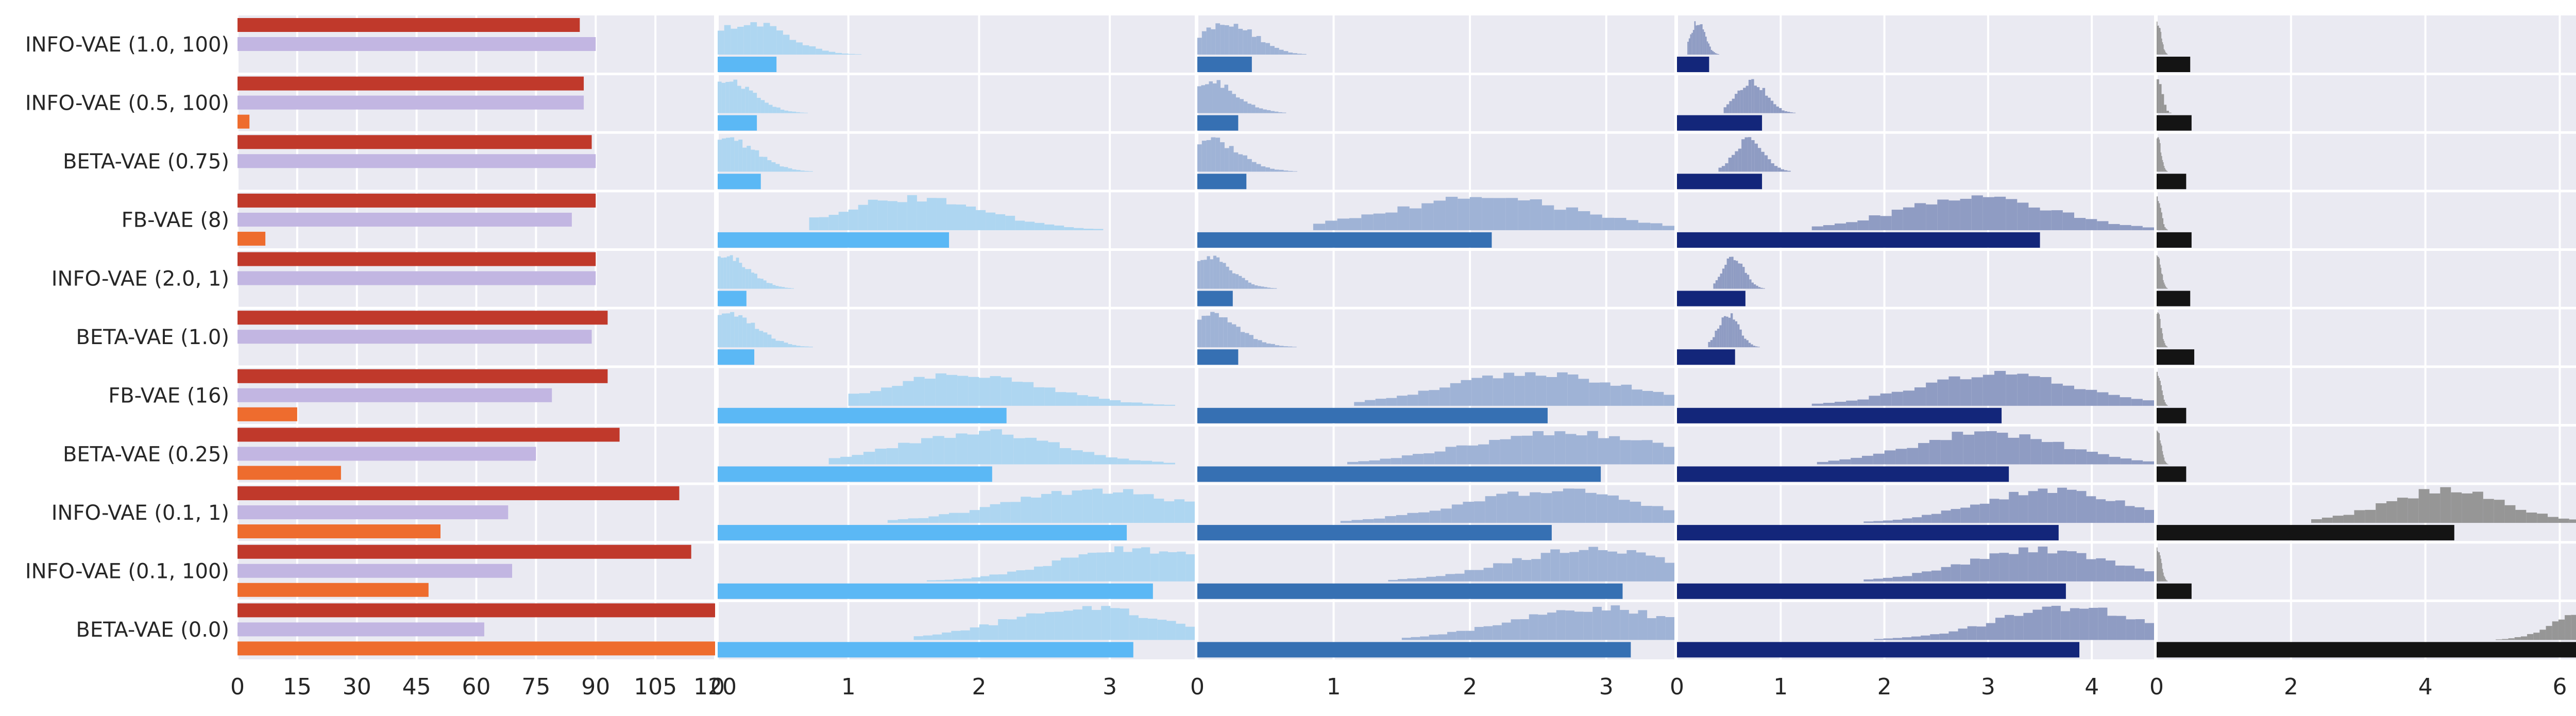  Describe the element at coordinates (717, 687) in the screenshot. I see `x-tick-label: 0` at that location.